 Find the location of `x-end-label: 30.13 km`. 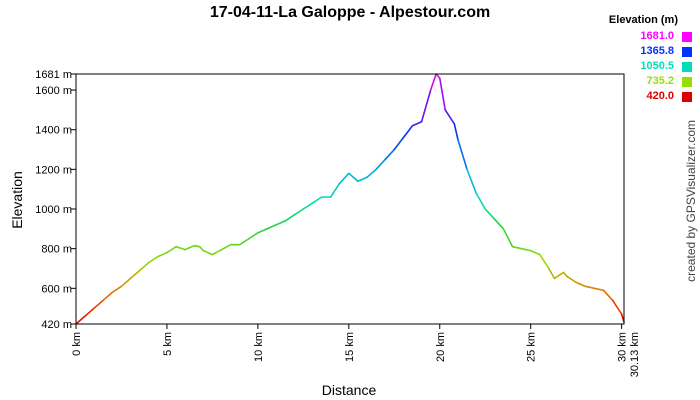

x-end-label: 30.13 km is located at coordinates (635, 354).